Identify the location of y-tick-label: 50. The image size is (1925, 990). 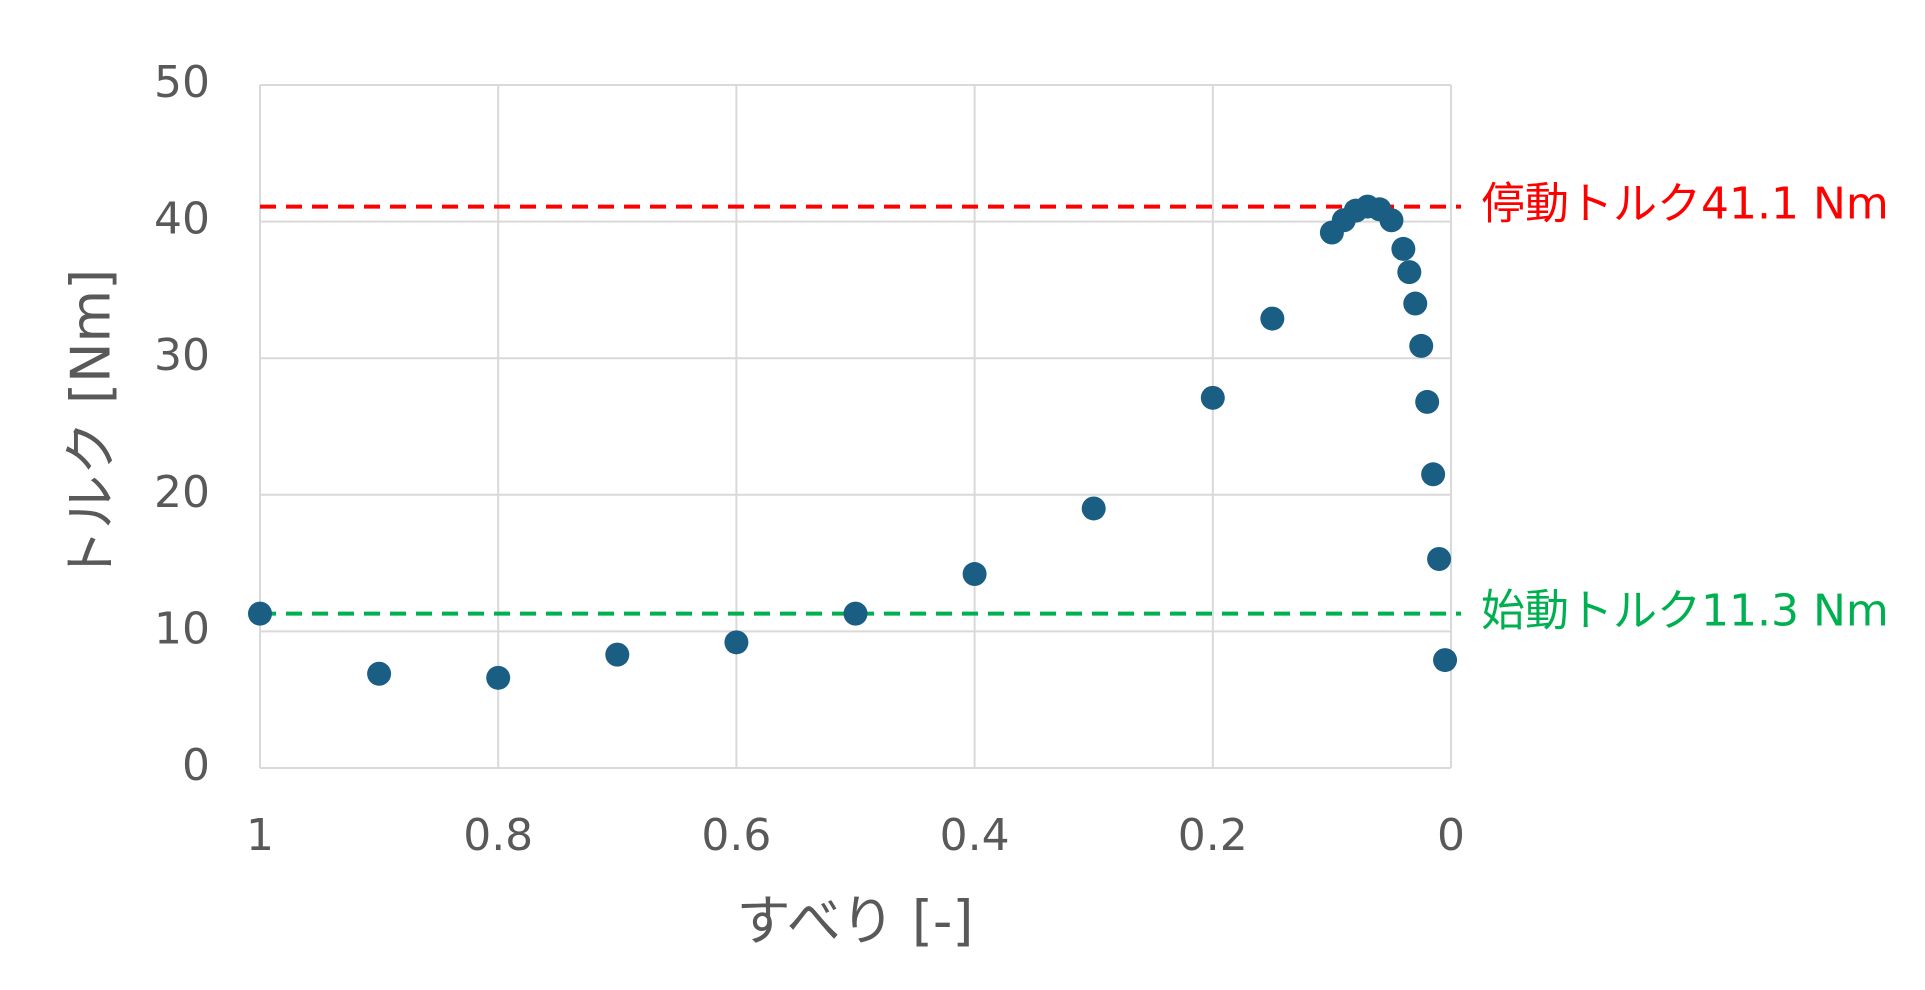
(182, 82).